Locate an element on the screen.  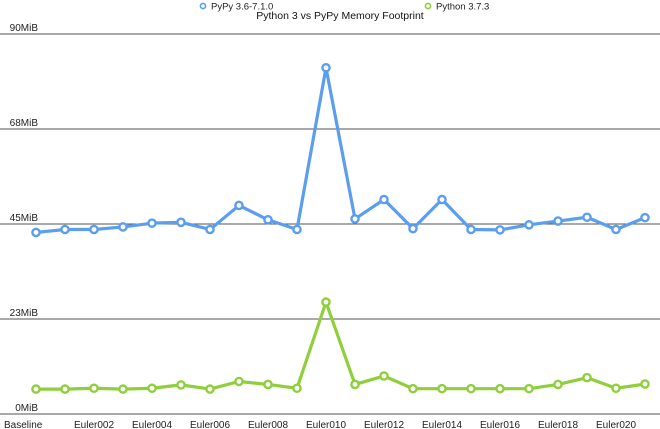
legend-label: PyPy 3.6-7.1.0 is located at coordinates (242, 7).